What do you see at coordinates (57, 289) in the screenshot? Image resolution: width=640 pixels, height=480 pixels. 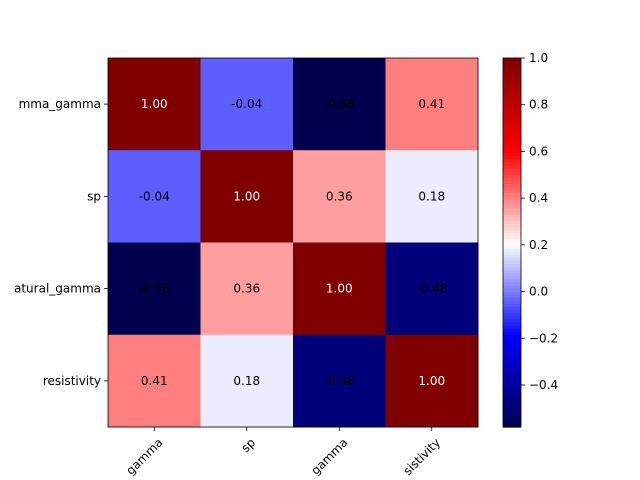 I see `y-tick-label: atural_gamma` at bounding box center [57, 289].